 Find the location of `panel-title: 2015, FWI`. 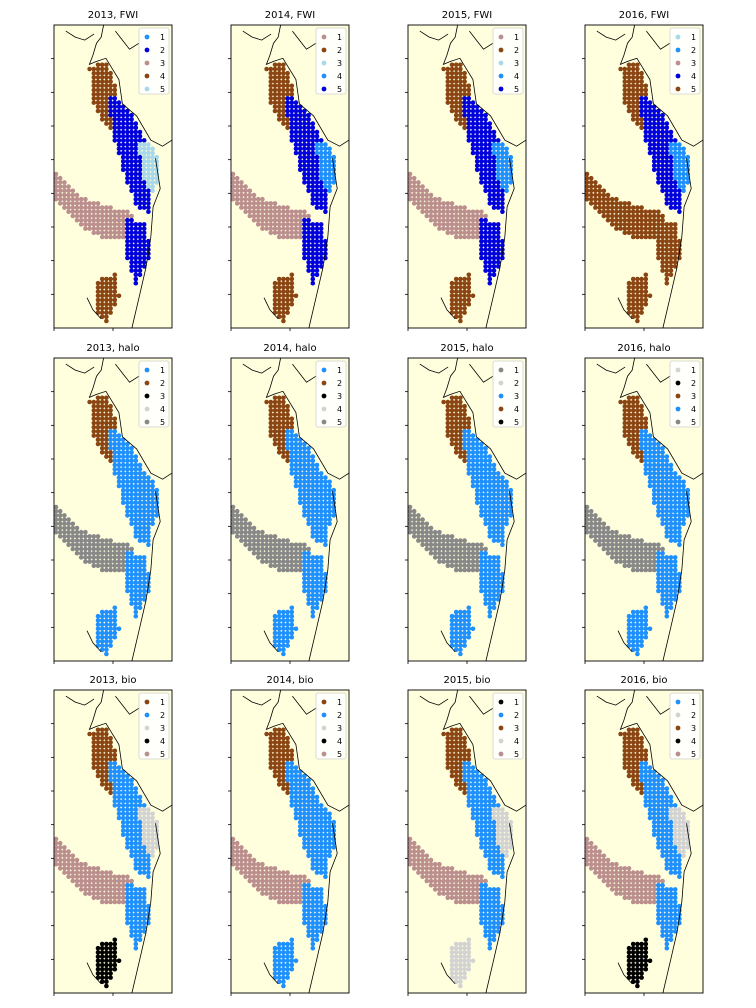

panel-title: 2015, FWI is located at coordinates (467, 15).